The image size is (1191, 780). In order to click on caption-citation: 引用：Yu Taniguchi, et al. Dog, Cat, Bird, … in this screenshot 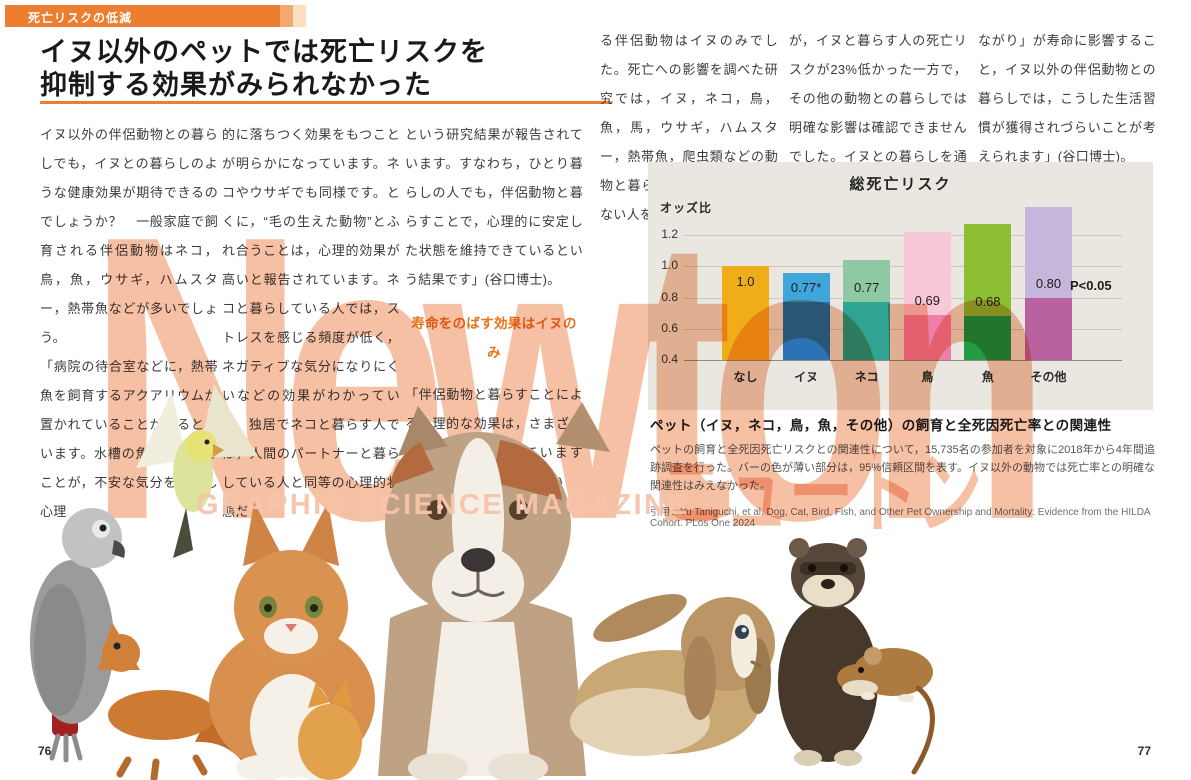, I will do `click(900, 518)`.